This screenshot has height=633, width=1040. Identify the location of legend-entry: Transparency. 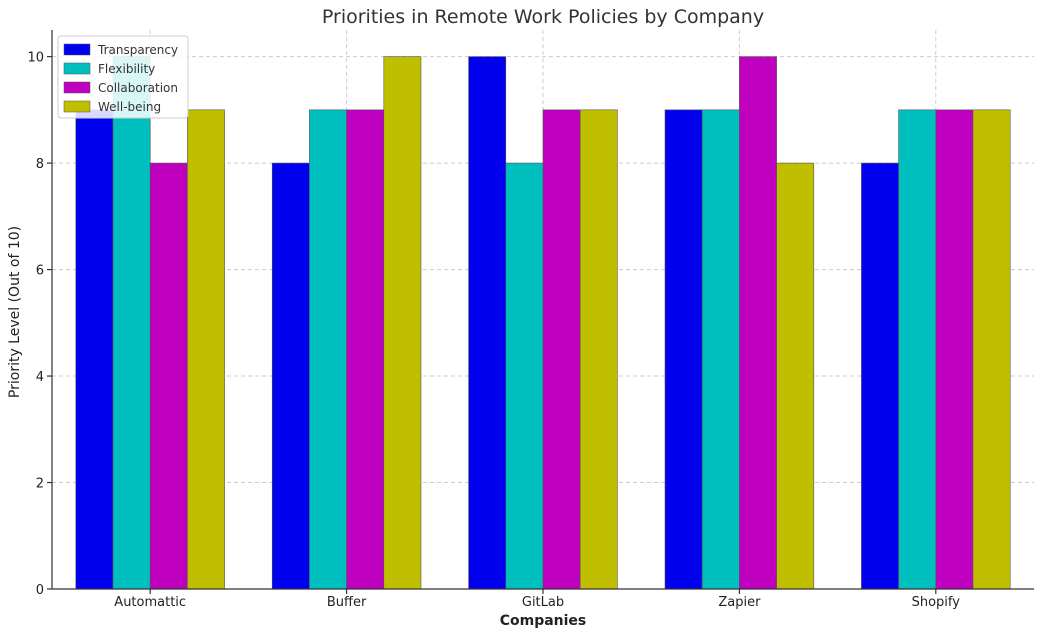
(137, 50).